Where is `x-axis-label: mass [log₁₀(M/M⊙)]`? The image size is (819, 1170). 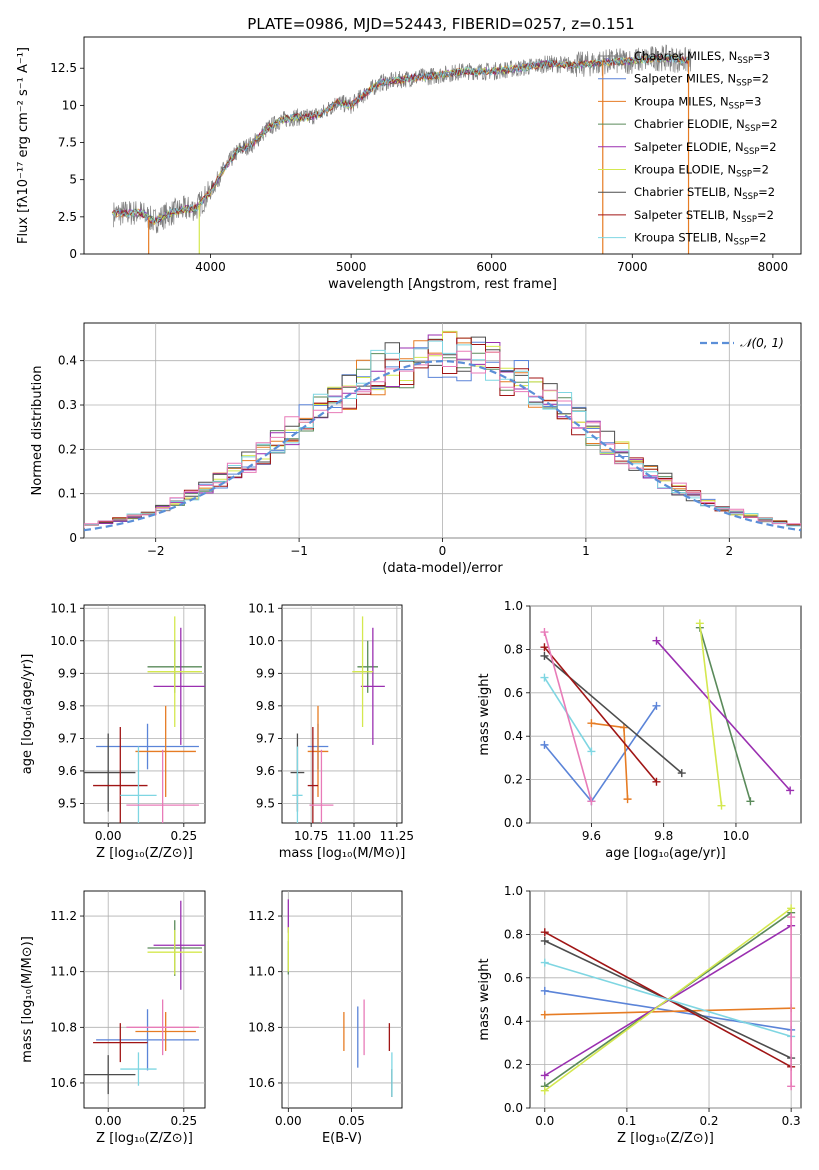 x-axis-label: mass [log₁₀(M/M⊙)] is located at coordinates (342, 853).